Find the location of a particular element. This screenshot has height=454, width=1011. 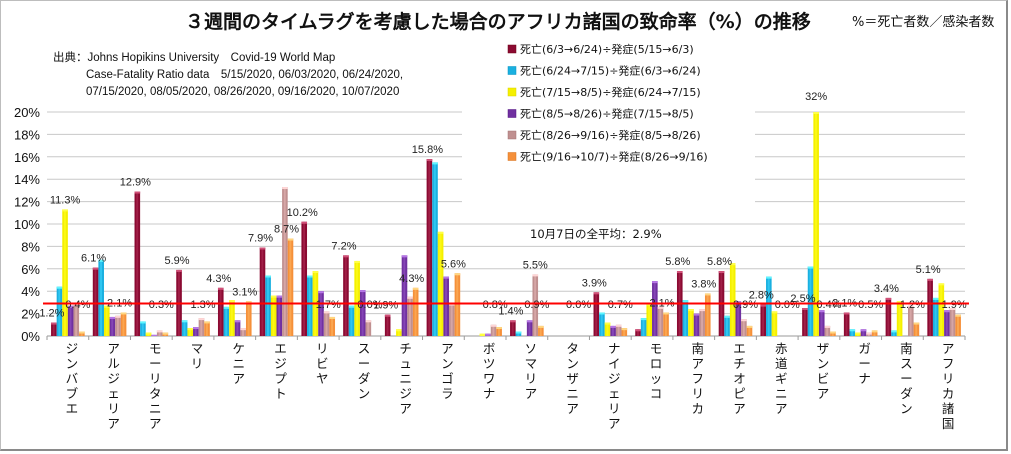

x-label-char: ス is located at coordinates (906, 363).